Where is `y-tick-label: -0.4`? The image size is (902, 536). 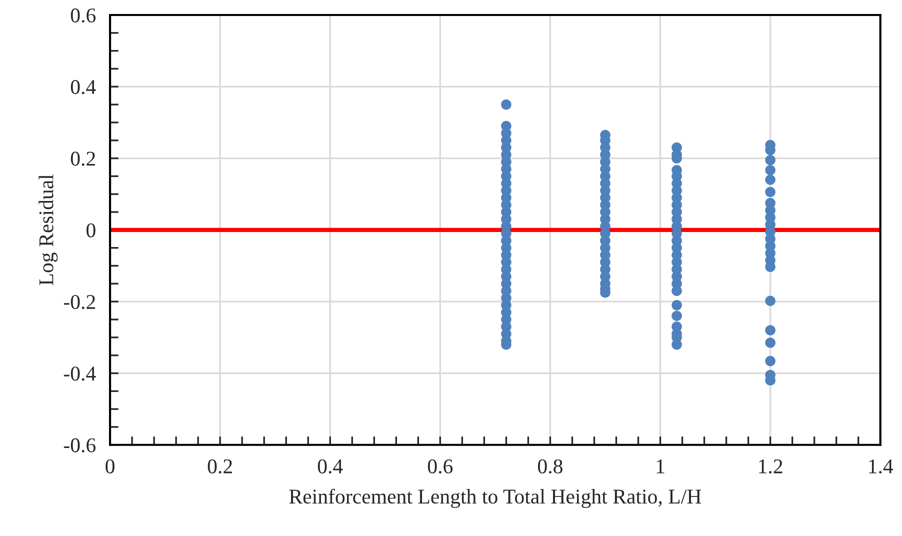 y-tick-label: -0.4 is located at coordinates (80, 373).